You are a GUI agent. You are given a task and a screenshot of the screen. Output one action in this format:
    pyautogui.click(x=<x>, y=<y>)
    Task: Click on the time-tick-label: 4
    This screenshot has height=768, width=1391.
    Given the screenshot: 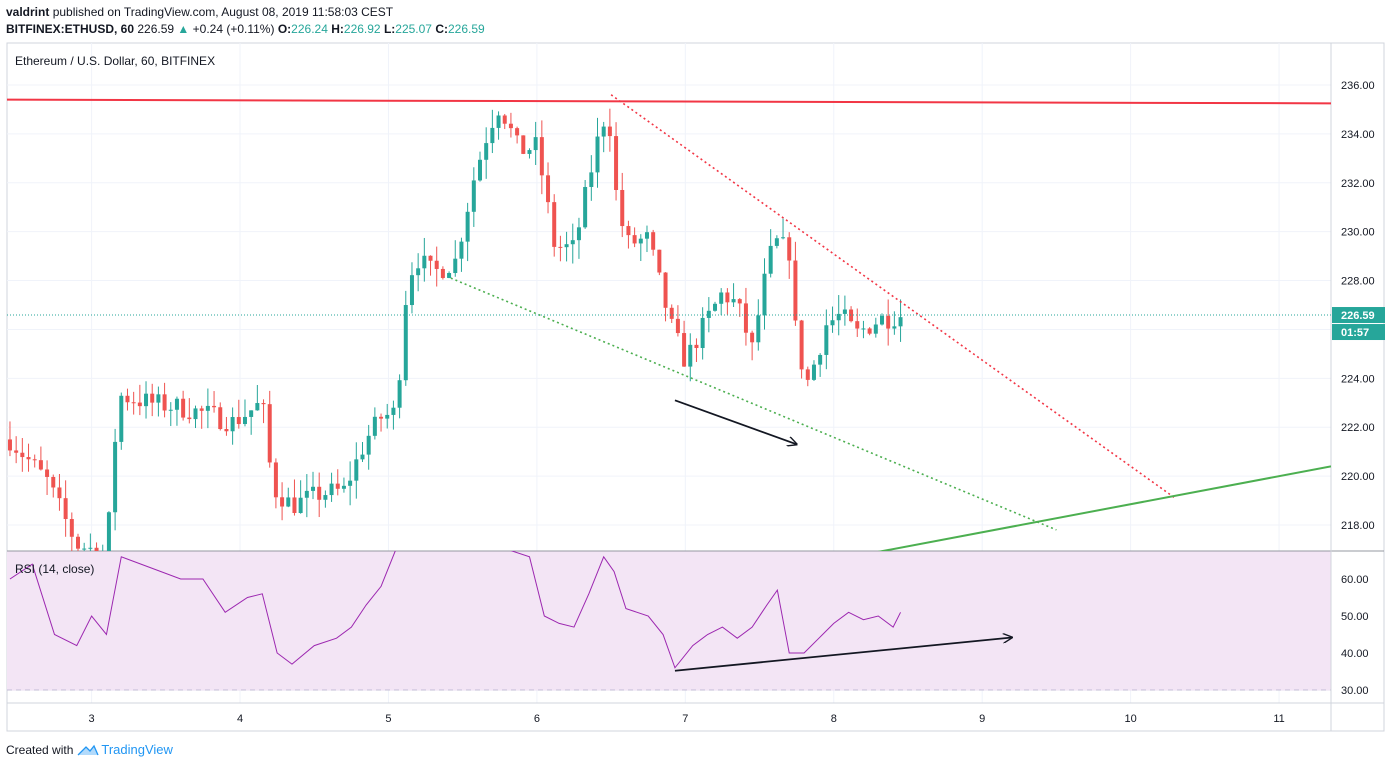 What is the action you would take?
    pyautogui.click(x=240, y=719)
    